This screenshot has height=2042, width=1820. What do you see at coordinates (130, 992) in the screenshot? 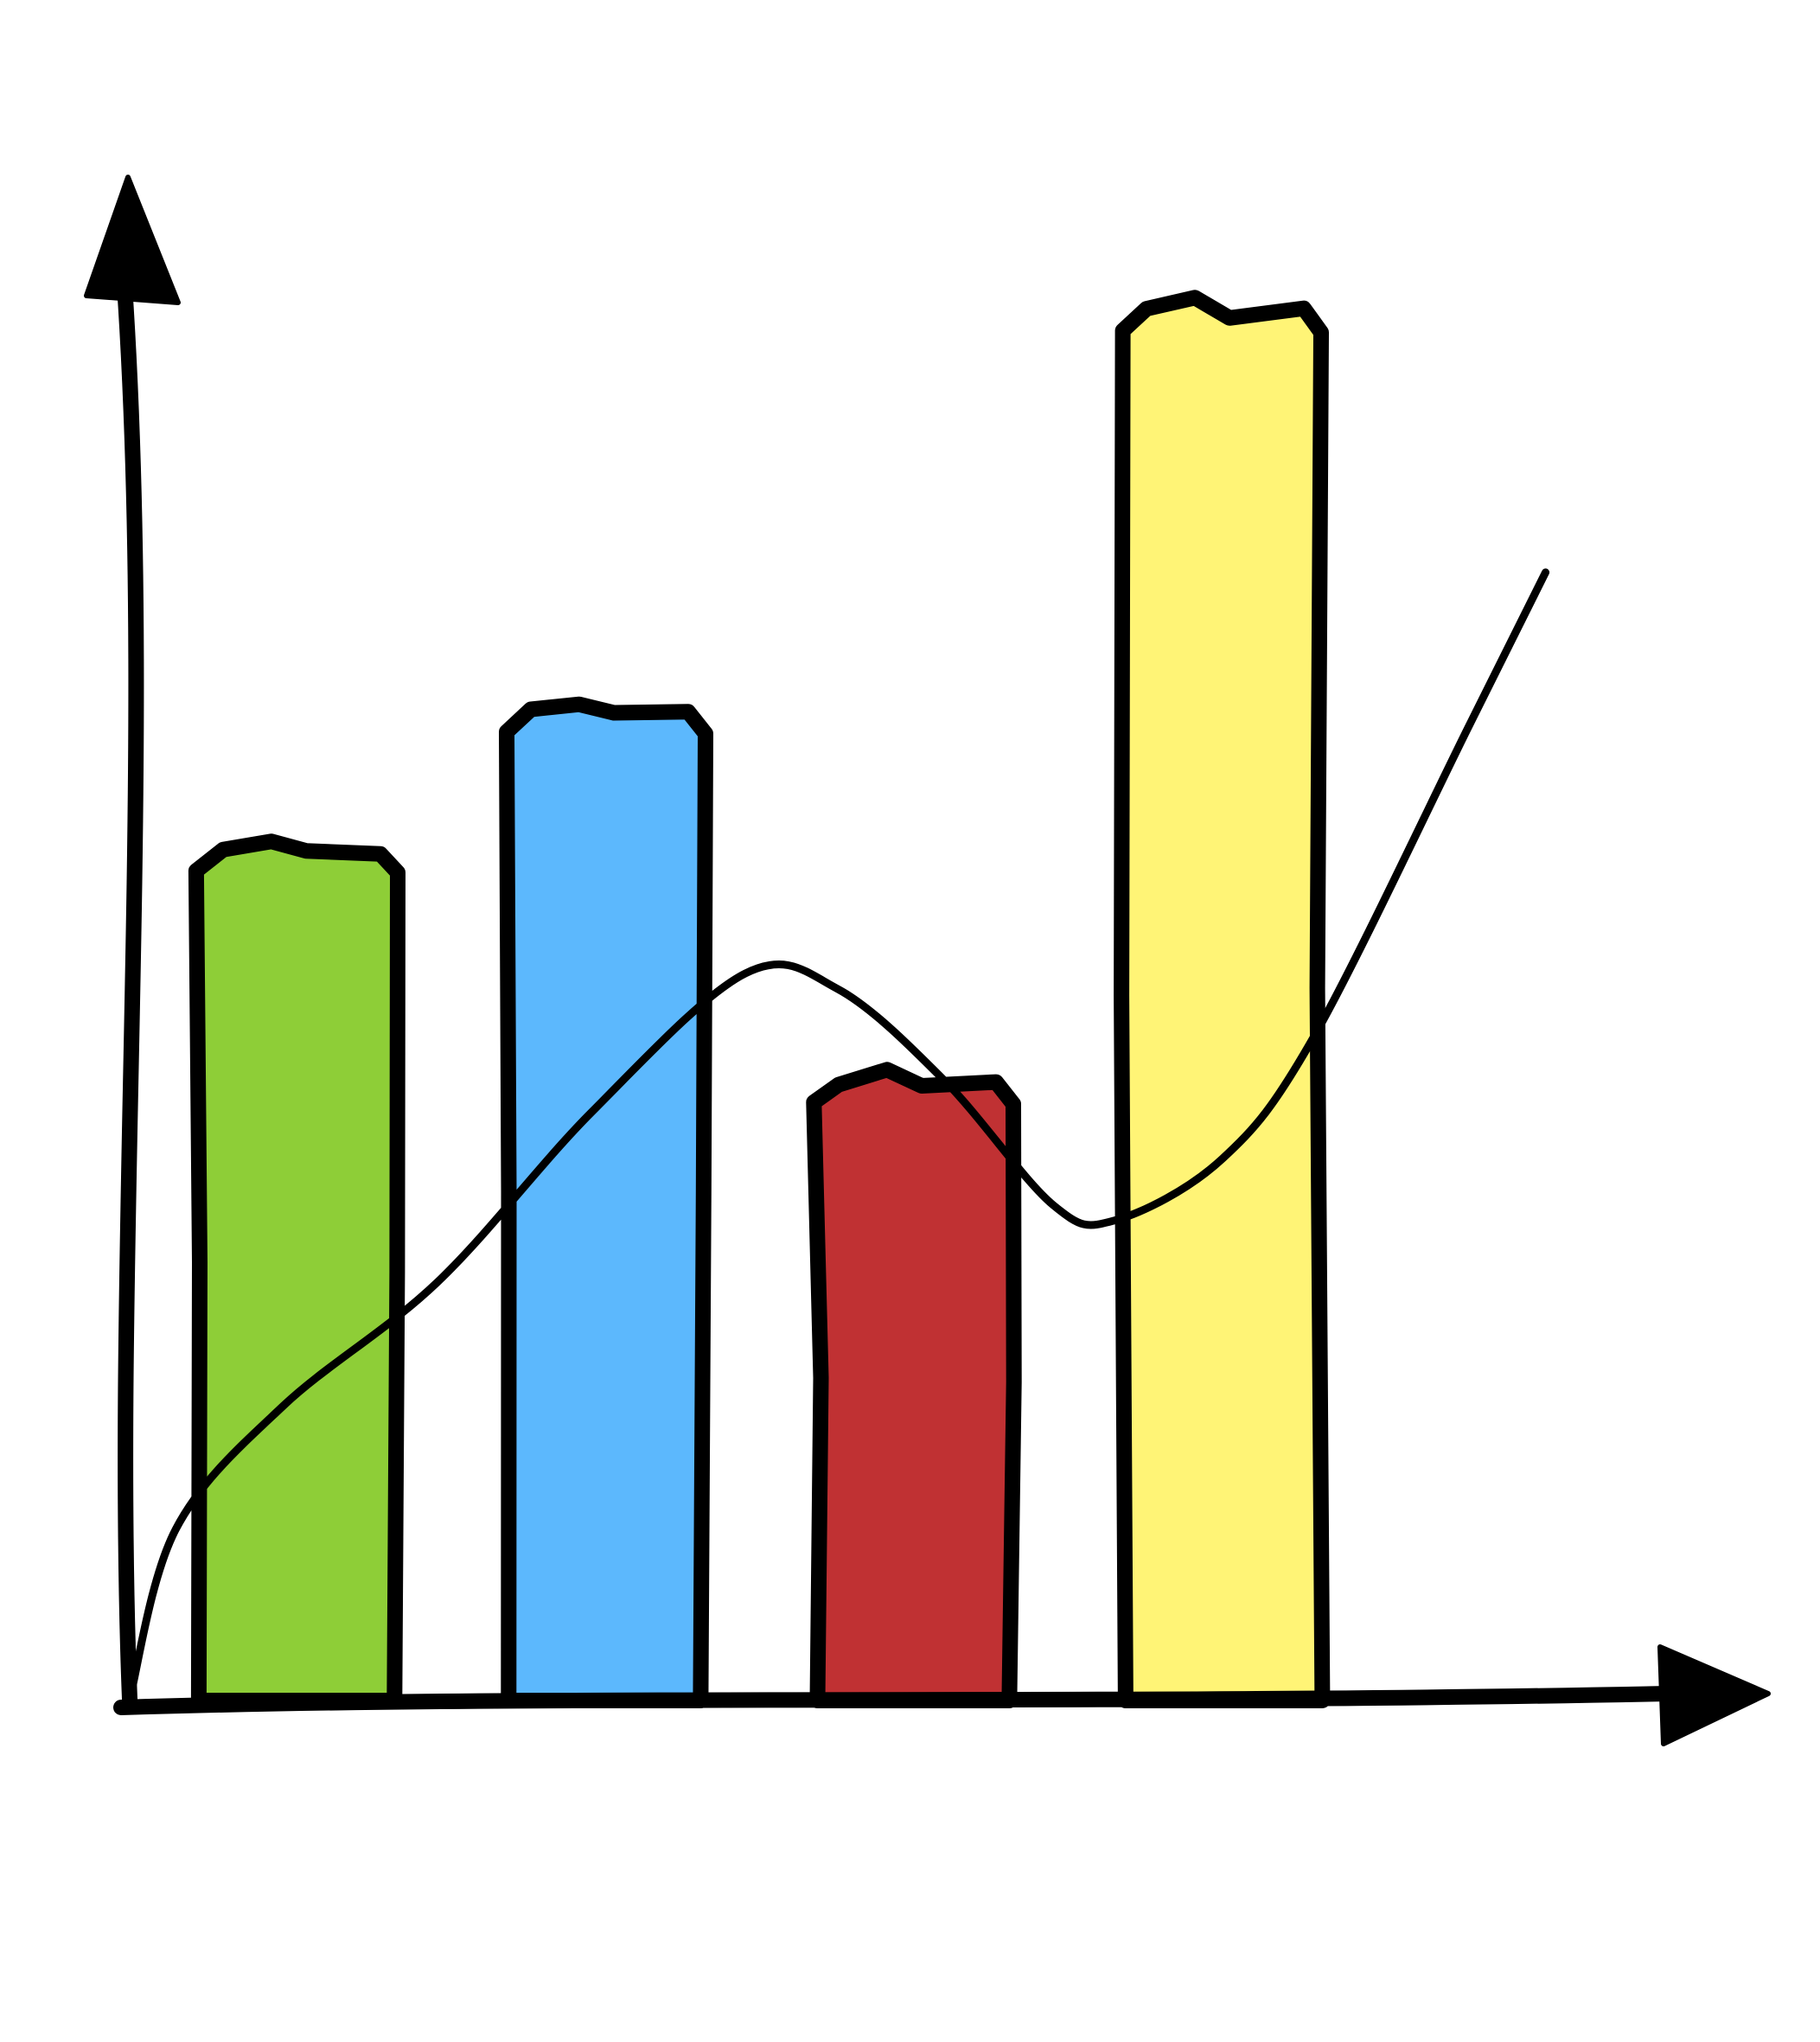
I see `y-axis-line` at bounding box center [130, 992].